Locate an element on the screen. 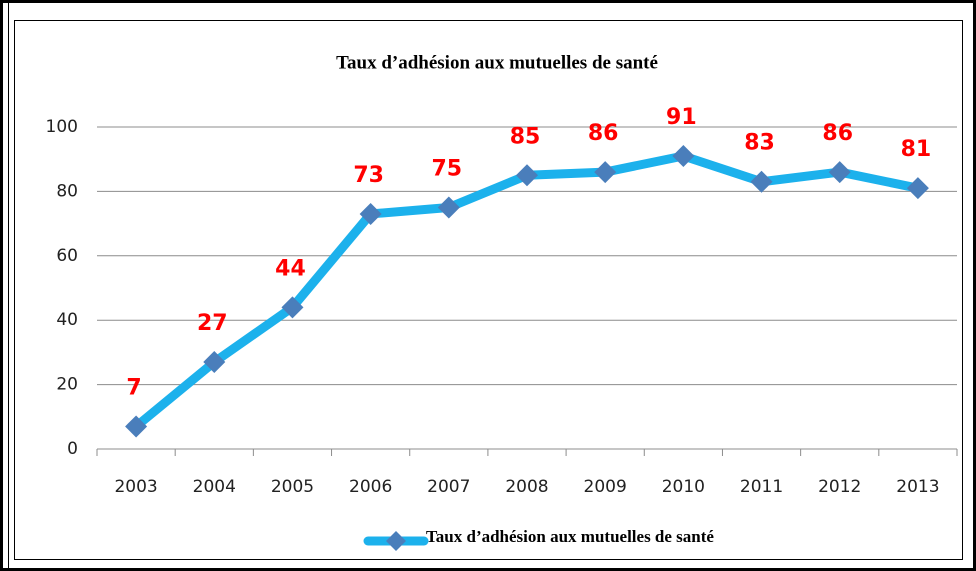 The image size is (976, 571). x-tick-label: 2005 is located at coordinates (292, 487).